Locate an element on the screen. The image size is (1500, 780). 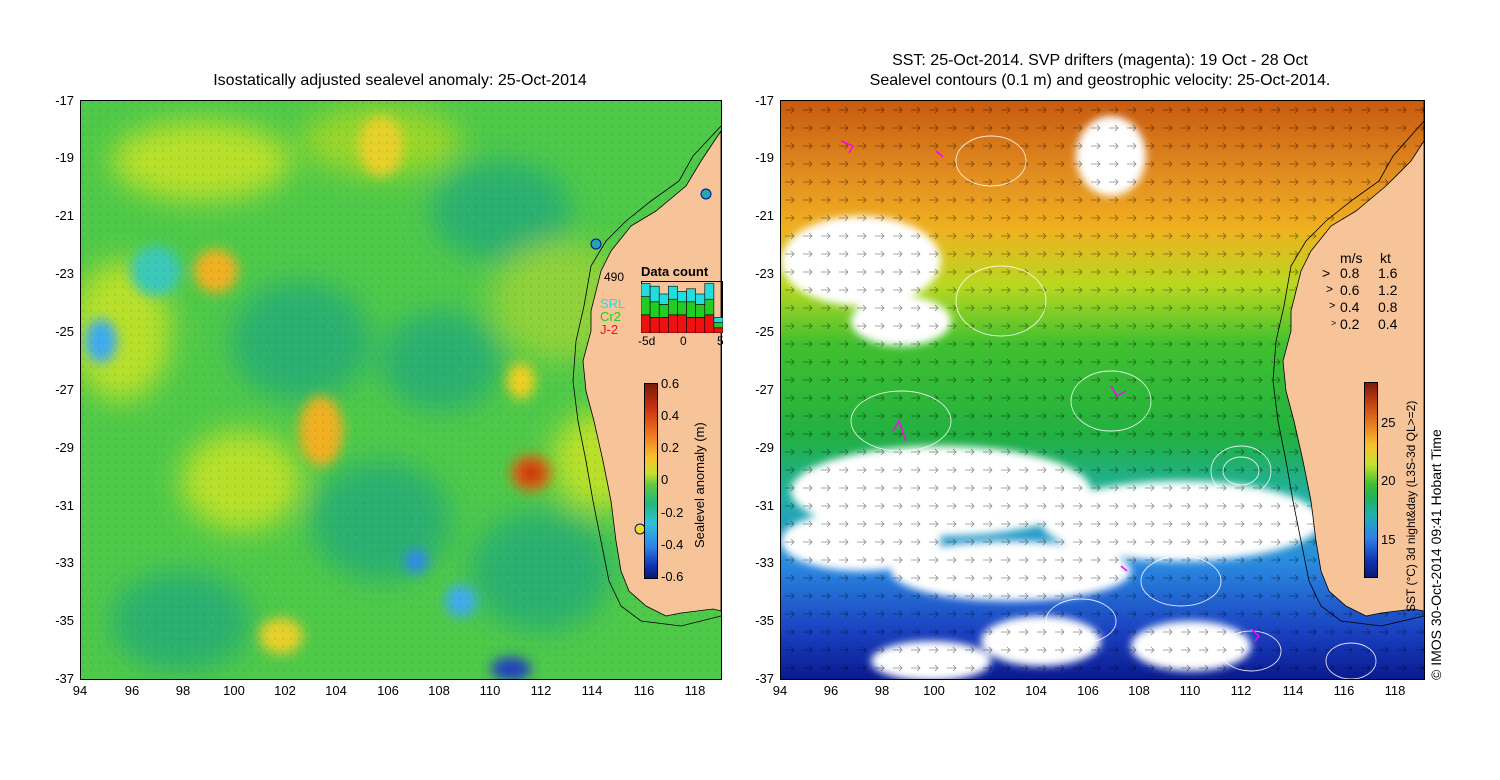
data-count-title: Data count is located at coordinates (675, 271).